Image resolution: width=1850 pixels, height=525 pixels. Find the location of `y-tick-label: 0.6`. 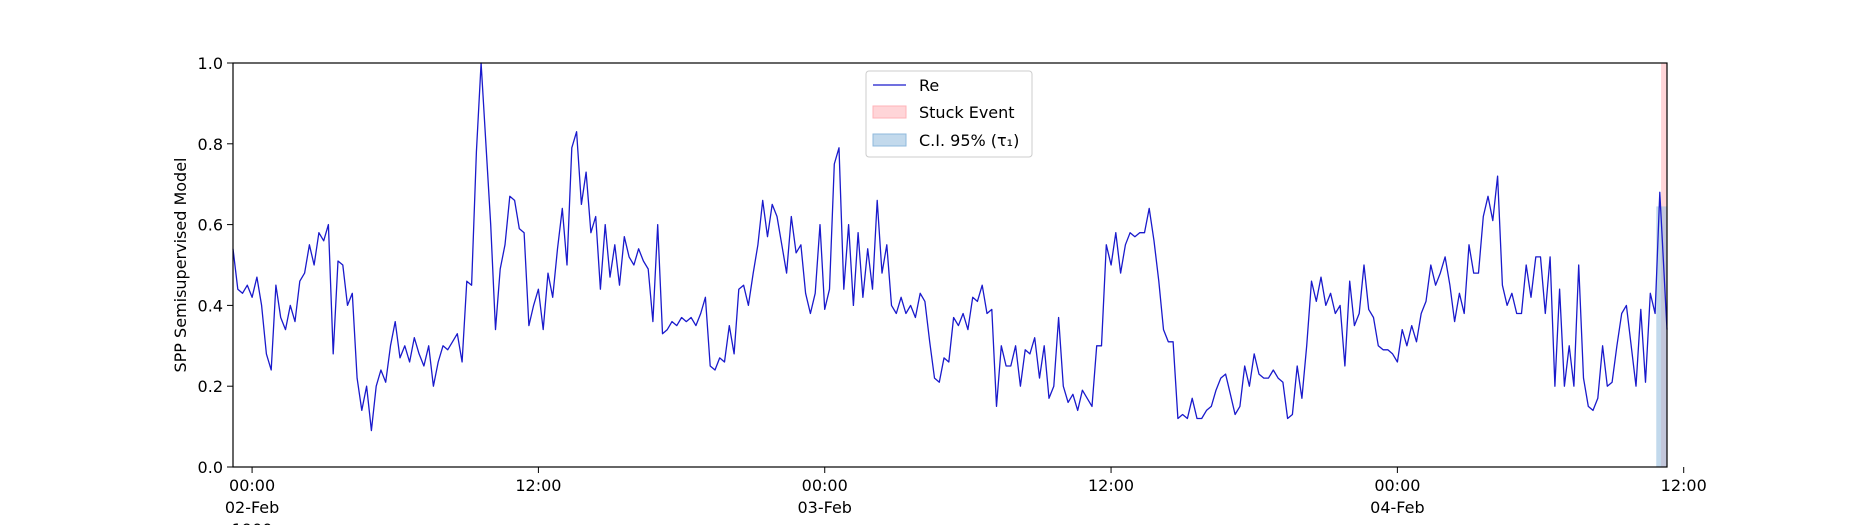

y-tick-label: 0.6 is located at coordinates (210, 225).